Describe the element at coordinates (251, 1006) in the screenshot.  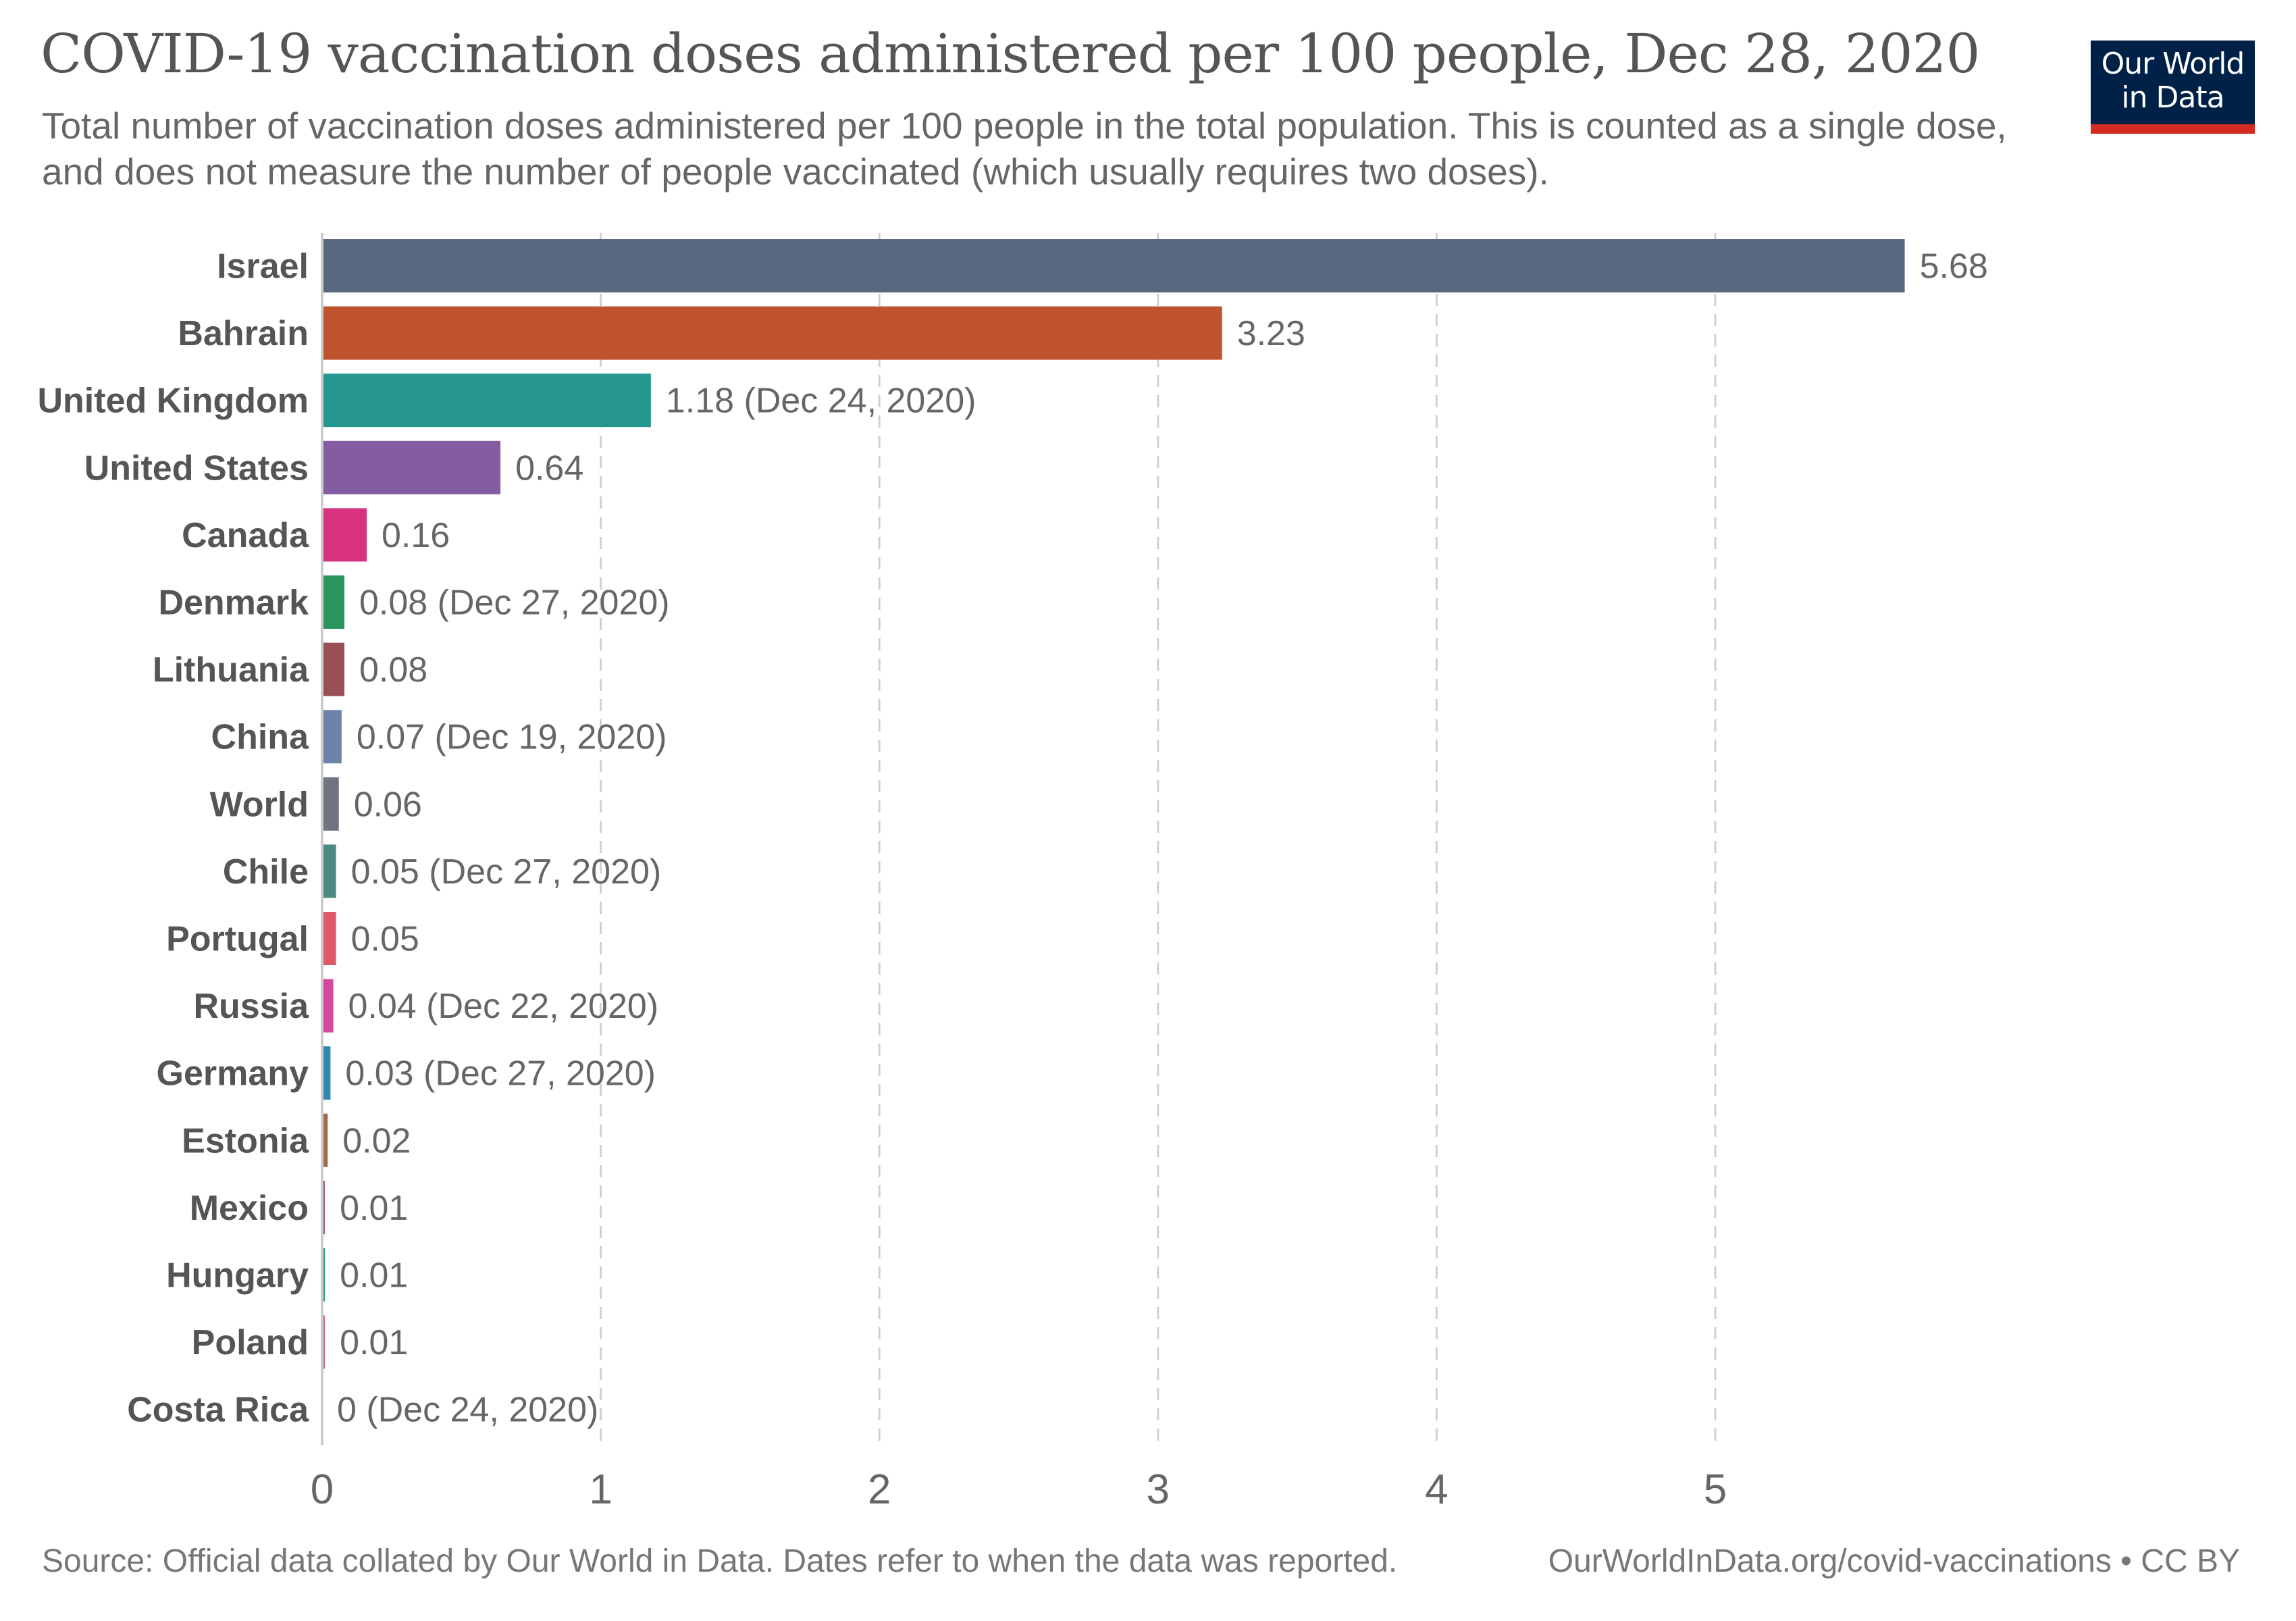
I see `category-label: Russia` at that location.